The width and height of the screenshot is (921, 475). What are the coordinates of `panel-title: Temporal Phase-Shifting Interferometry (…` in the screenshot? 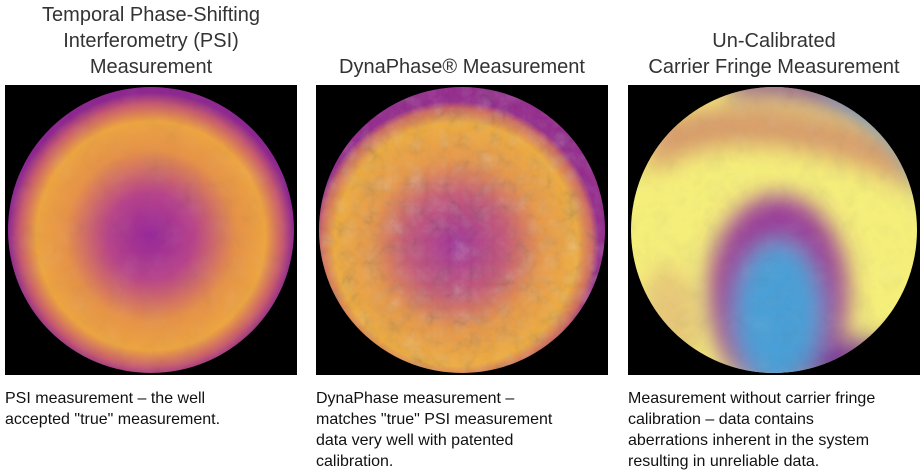 It's located at (151, 41).